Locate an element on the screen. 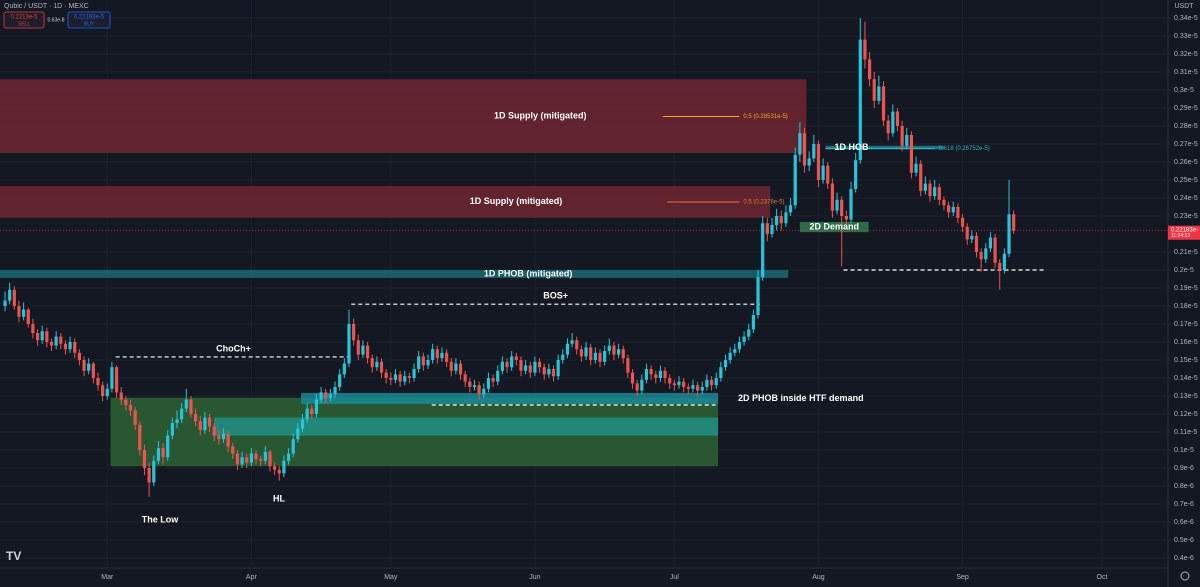 This screenshot has height=587, width=1200. x-tick-label: Jul is located at coordinates (674, 577).